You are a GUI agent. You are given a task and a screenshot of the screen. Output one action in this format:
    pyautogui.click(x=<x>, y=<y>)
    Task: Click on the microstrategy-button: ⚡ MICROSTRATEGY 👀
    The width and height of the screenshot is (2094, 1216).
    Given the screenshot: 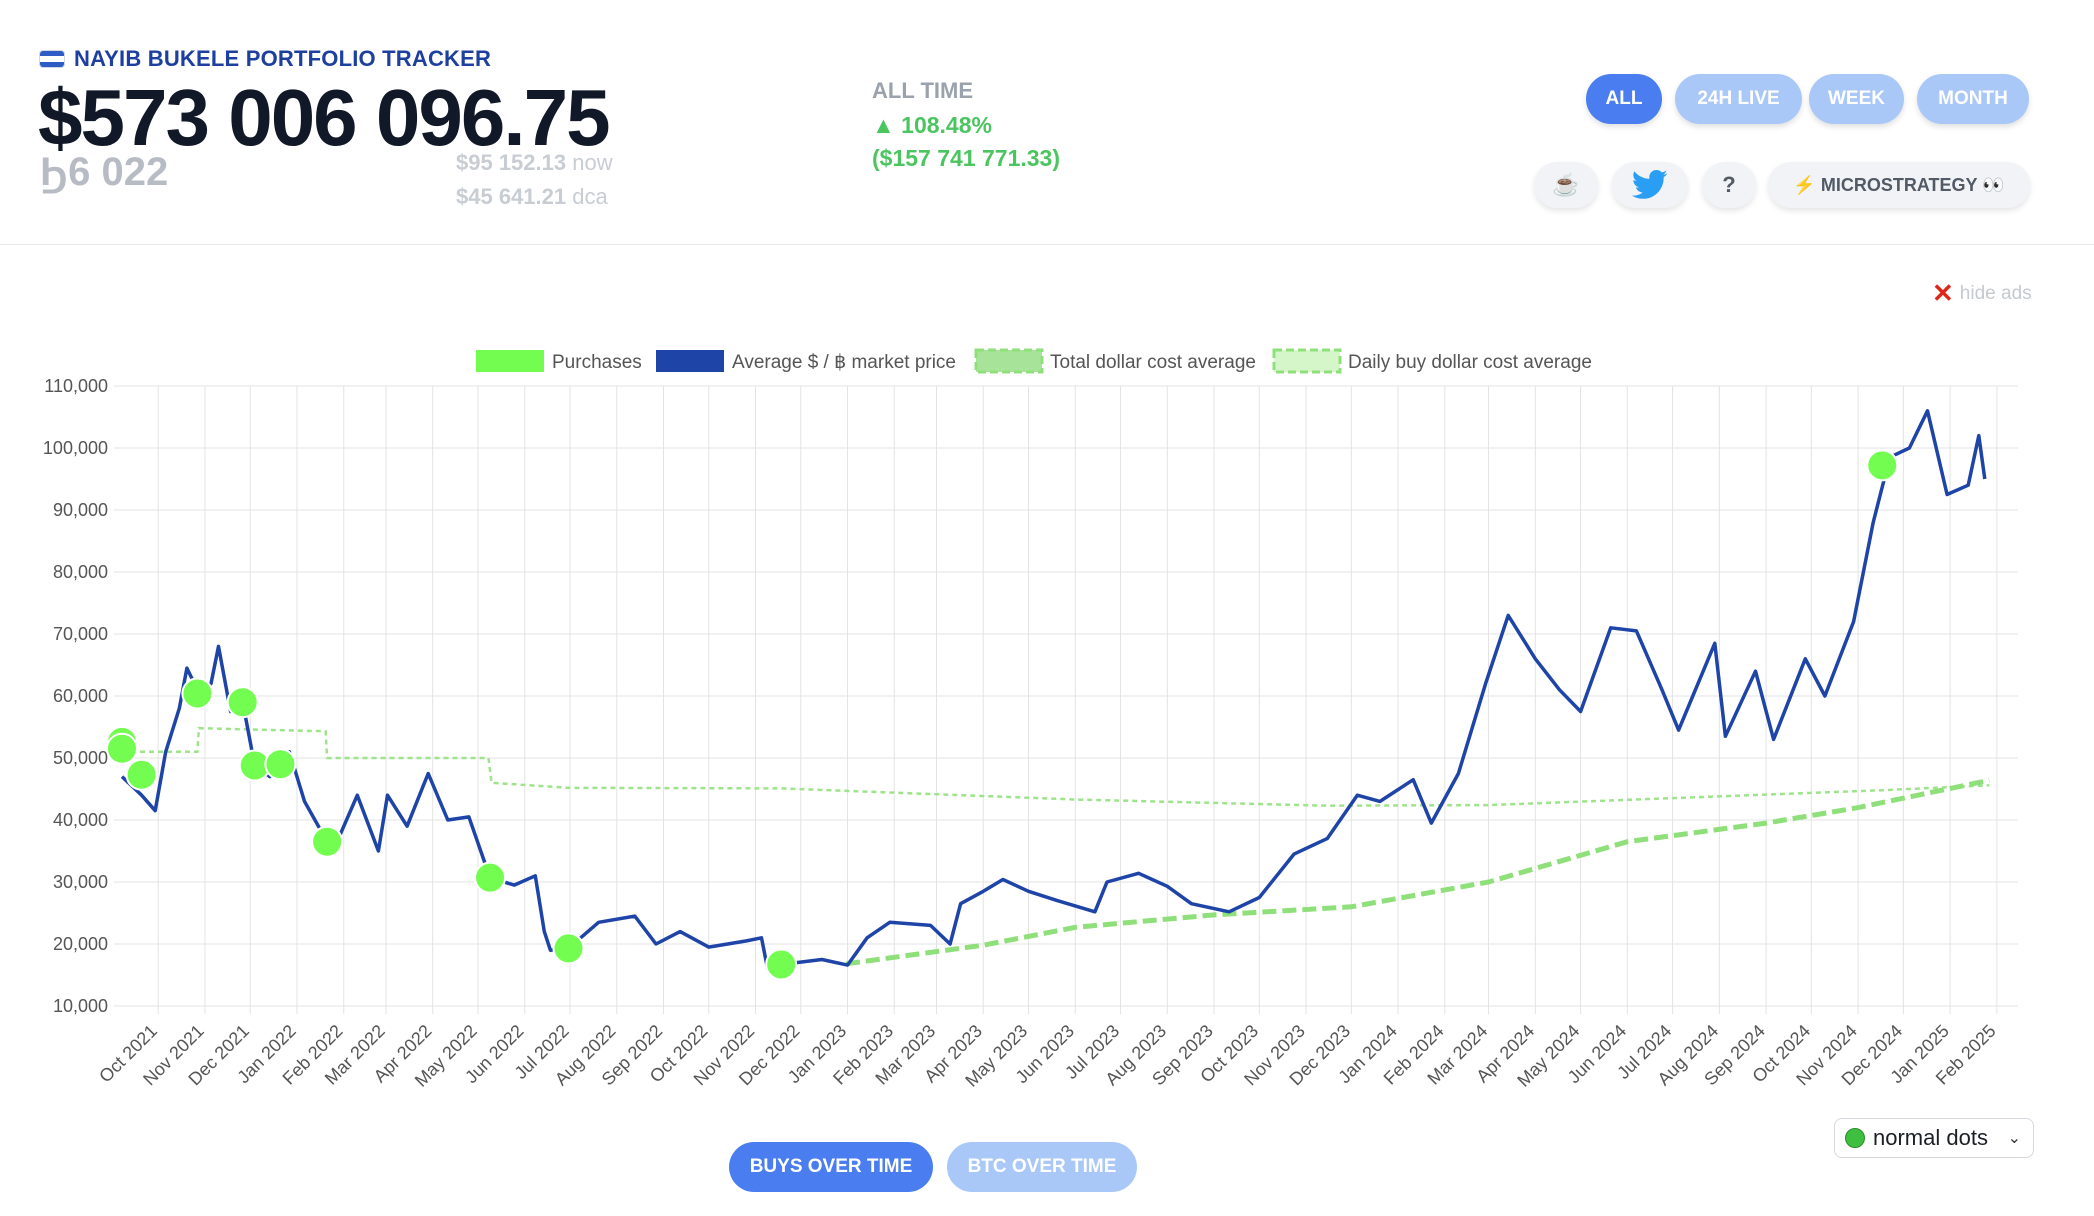 What is the action you would take?
    pyautogui.click(x=1899, y=185)
    